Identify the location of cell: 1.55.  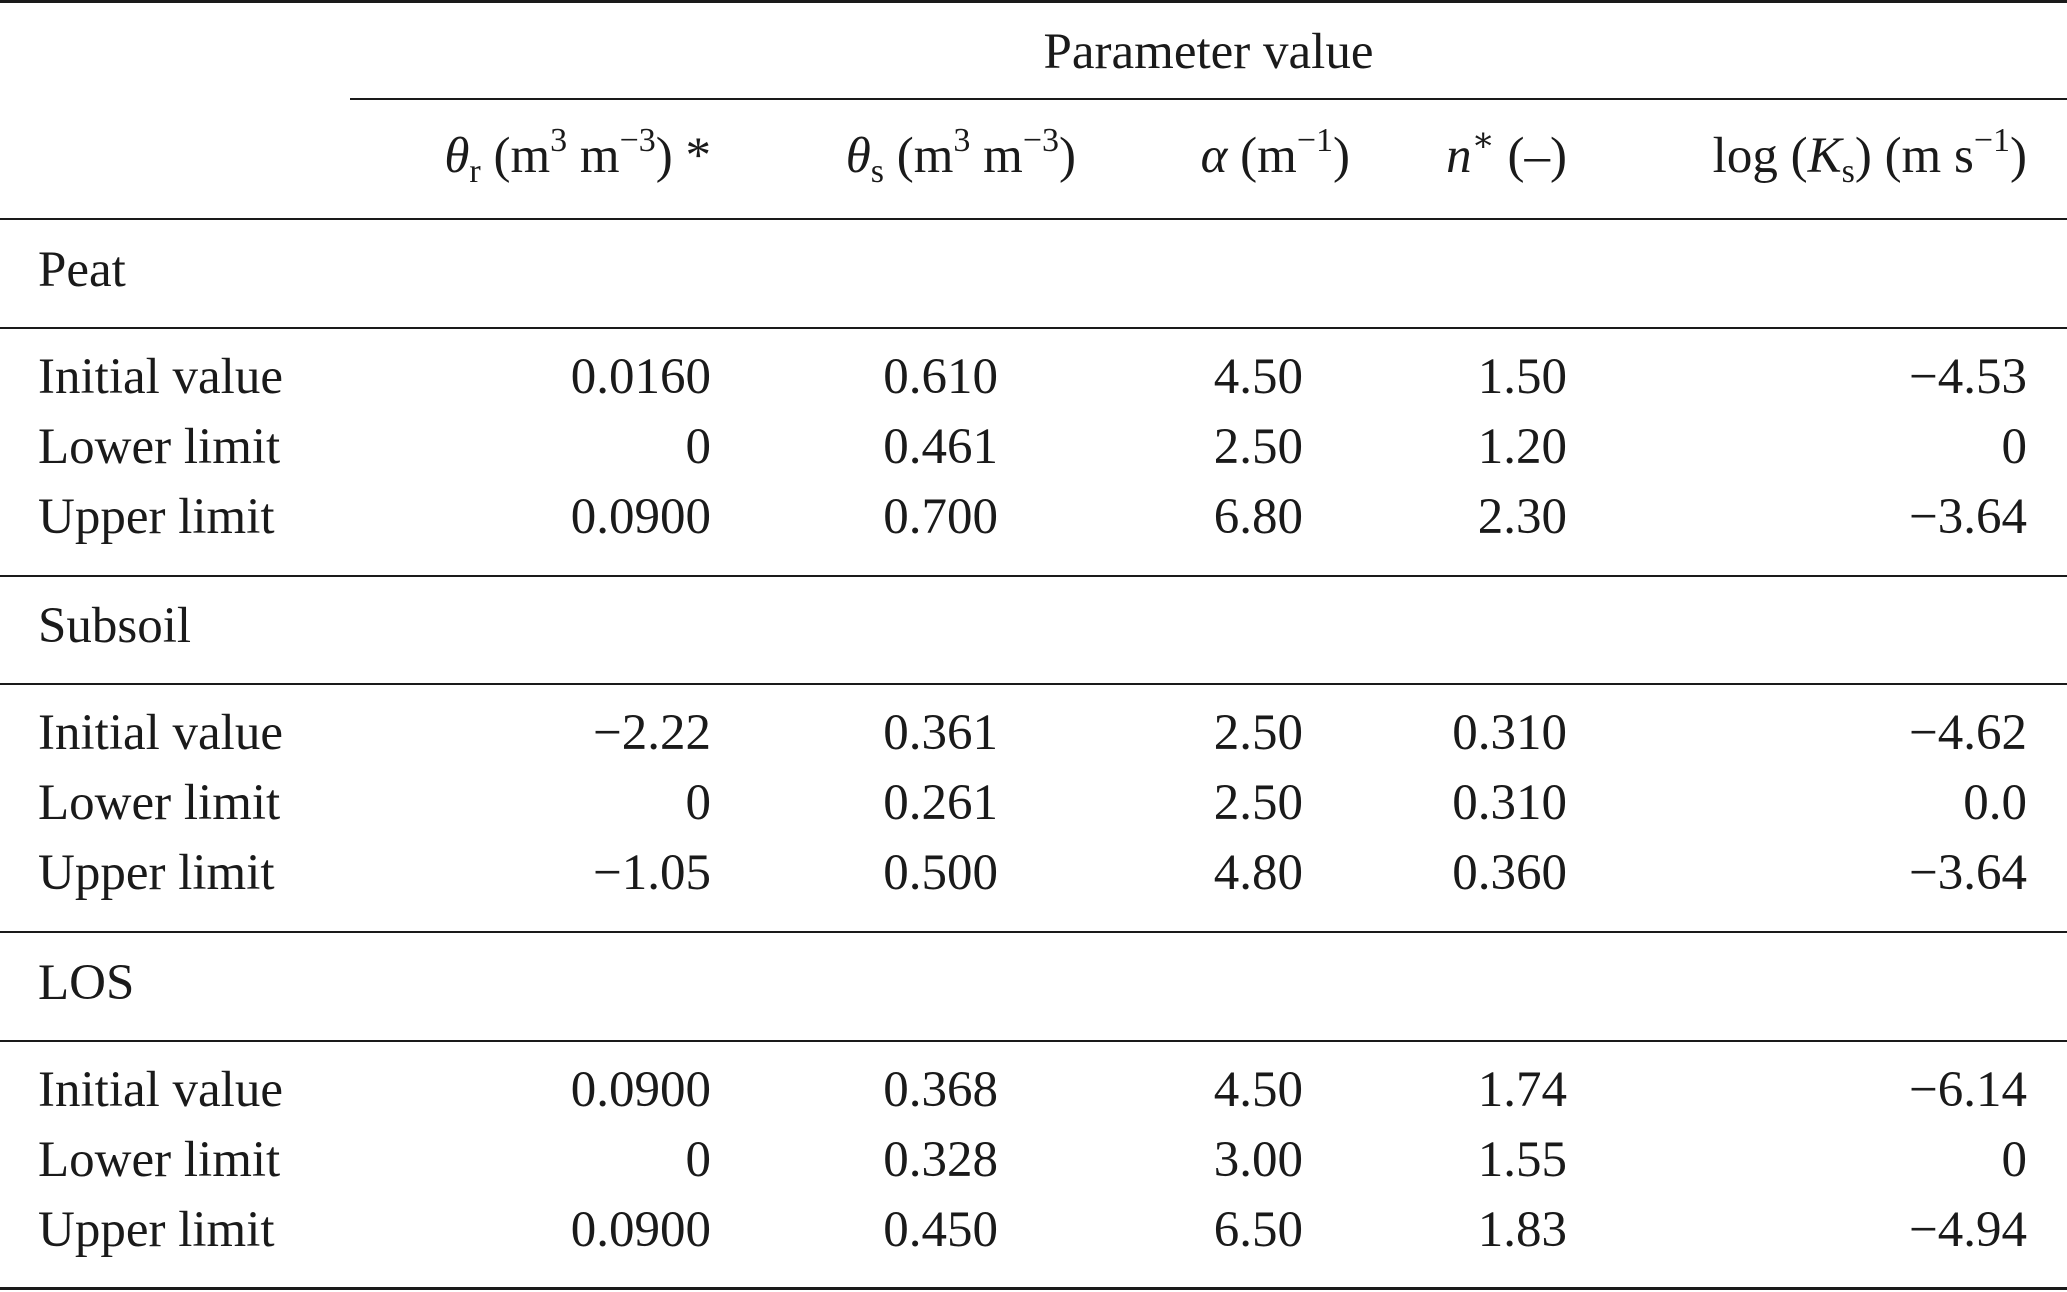
(1522, 1160).